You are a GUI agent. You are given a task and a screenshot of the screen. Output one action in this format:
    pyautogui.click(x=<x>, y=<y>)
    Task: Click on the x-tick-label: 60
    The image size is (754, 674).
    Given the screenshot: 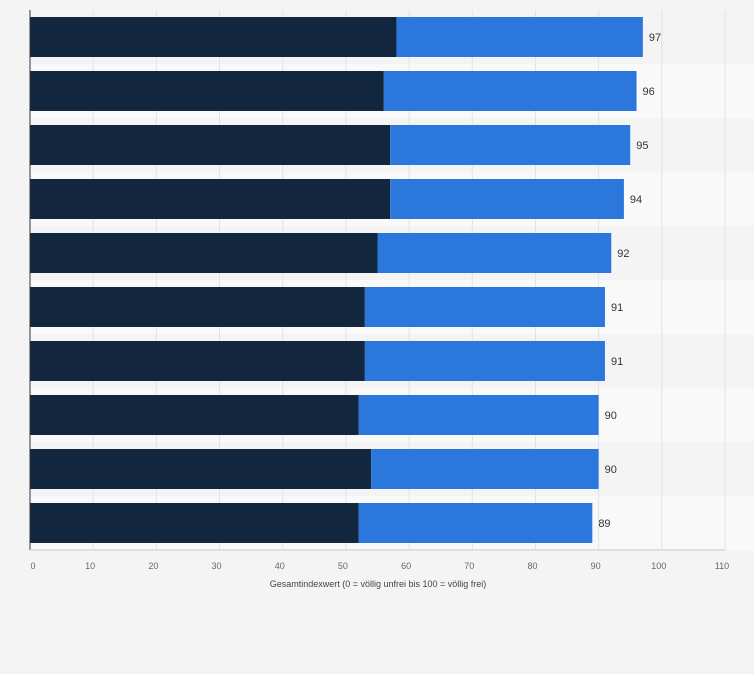 What is the action you would take?
    pyautogui.click(x=406, y=566)
    